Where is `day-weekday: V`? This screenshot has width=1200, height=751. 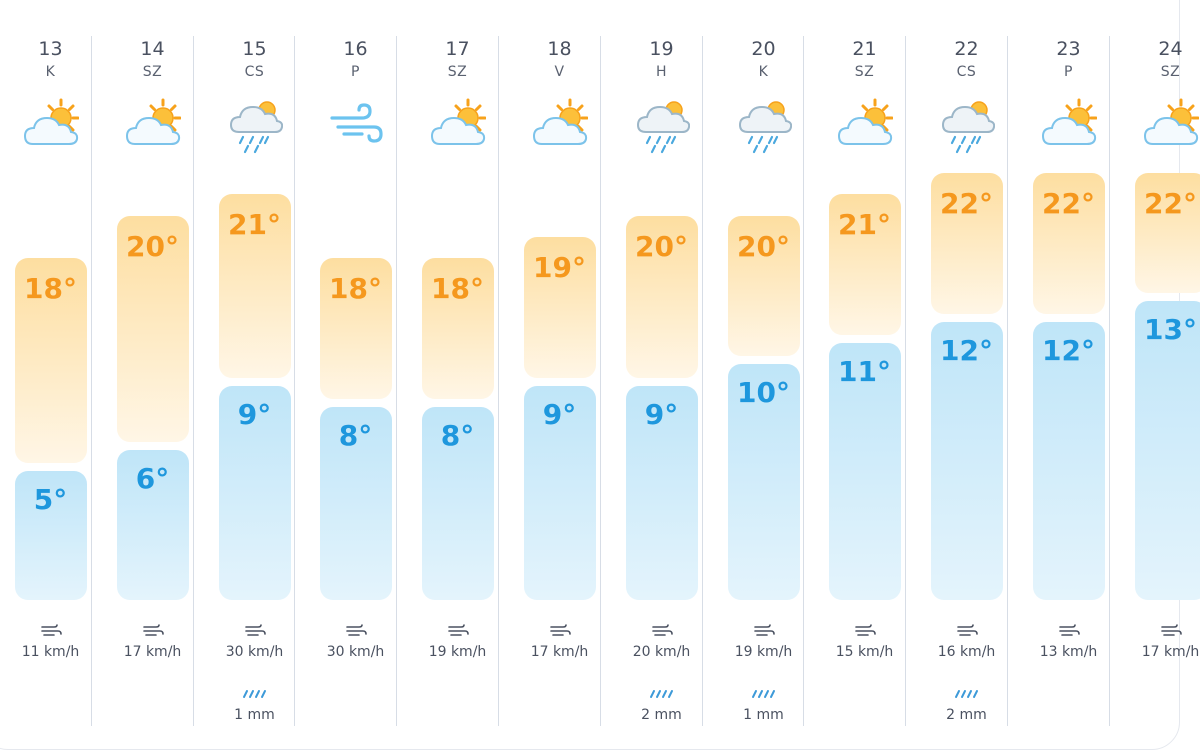
day-weekday: V is located at coordinates (559, 72).